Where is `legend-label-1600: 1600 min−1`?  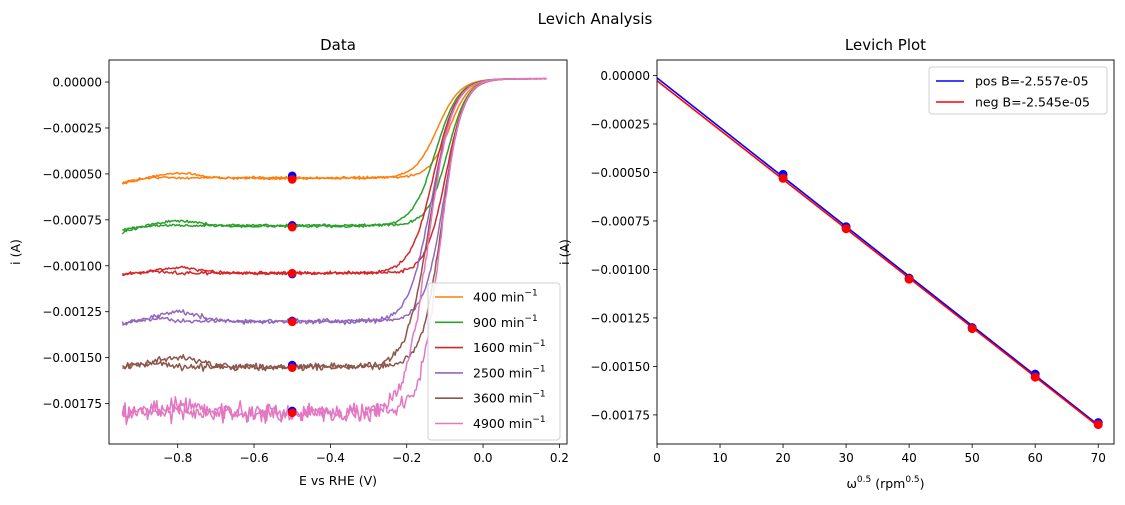
legend-label-1600: 1600 min−1 is located at coordinates (509, 347).